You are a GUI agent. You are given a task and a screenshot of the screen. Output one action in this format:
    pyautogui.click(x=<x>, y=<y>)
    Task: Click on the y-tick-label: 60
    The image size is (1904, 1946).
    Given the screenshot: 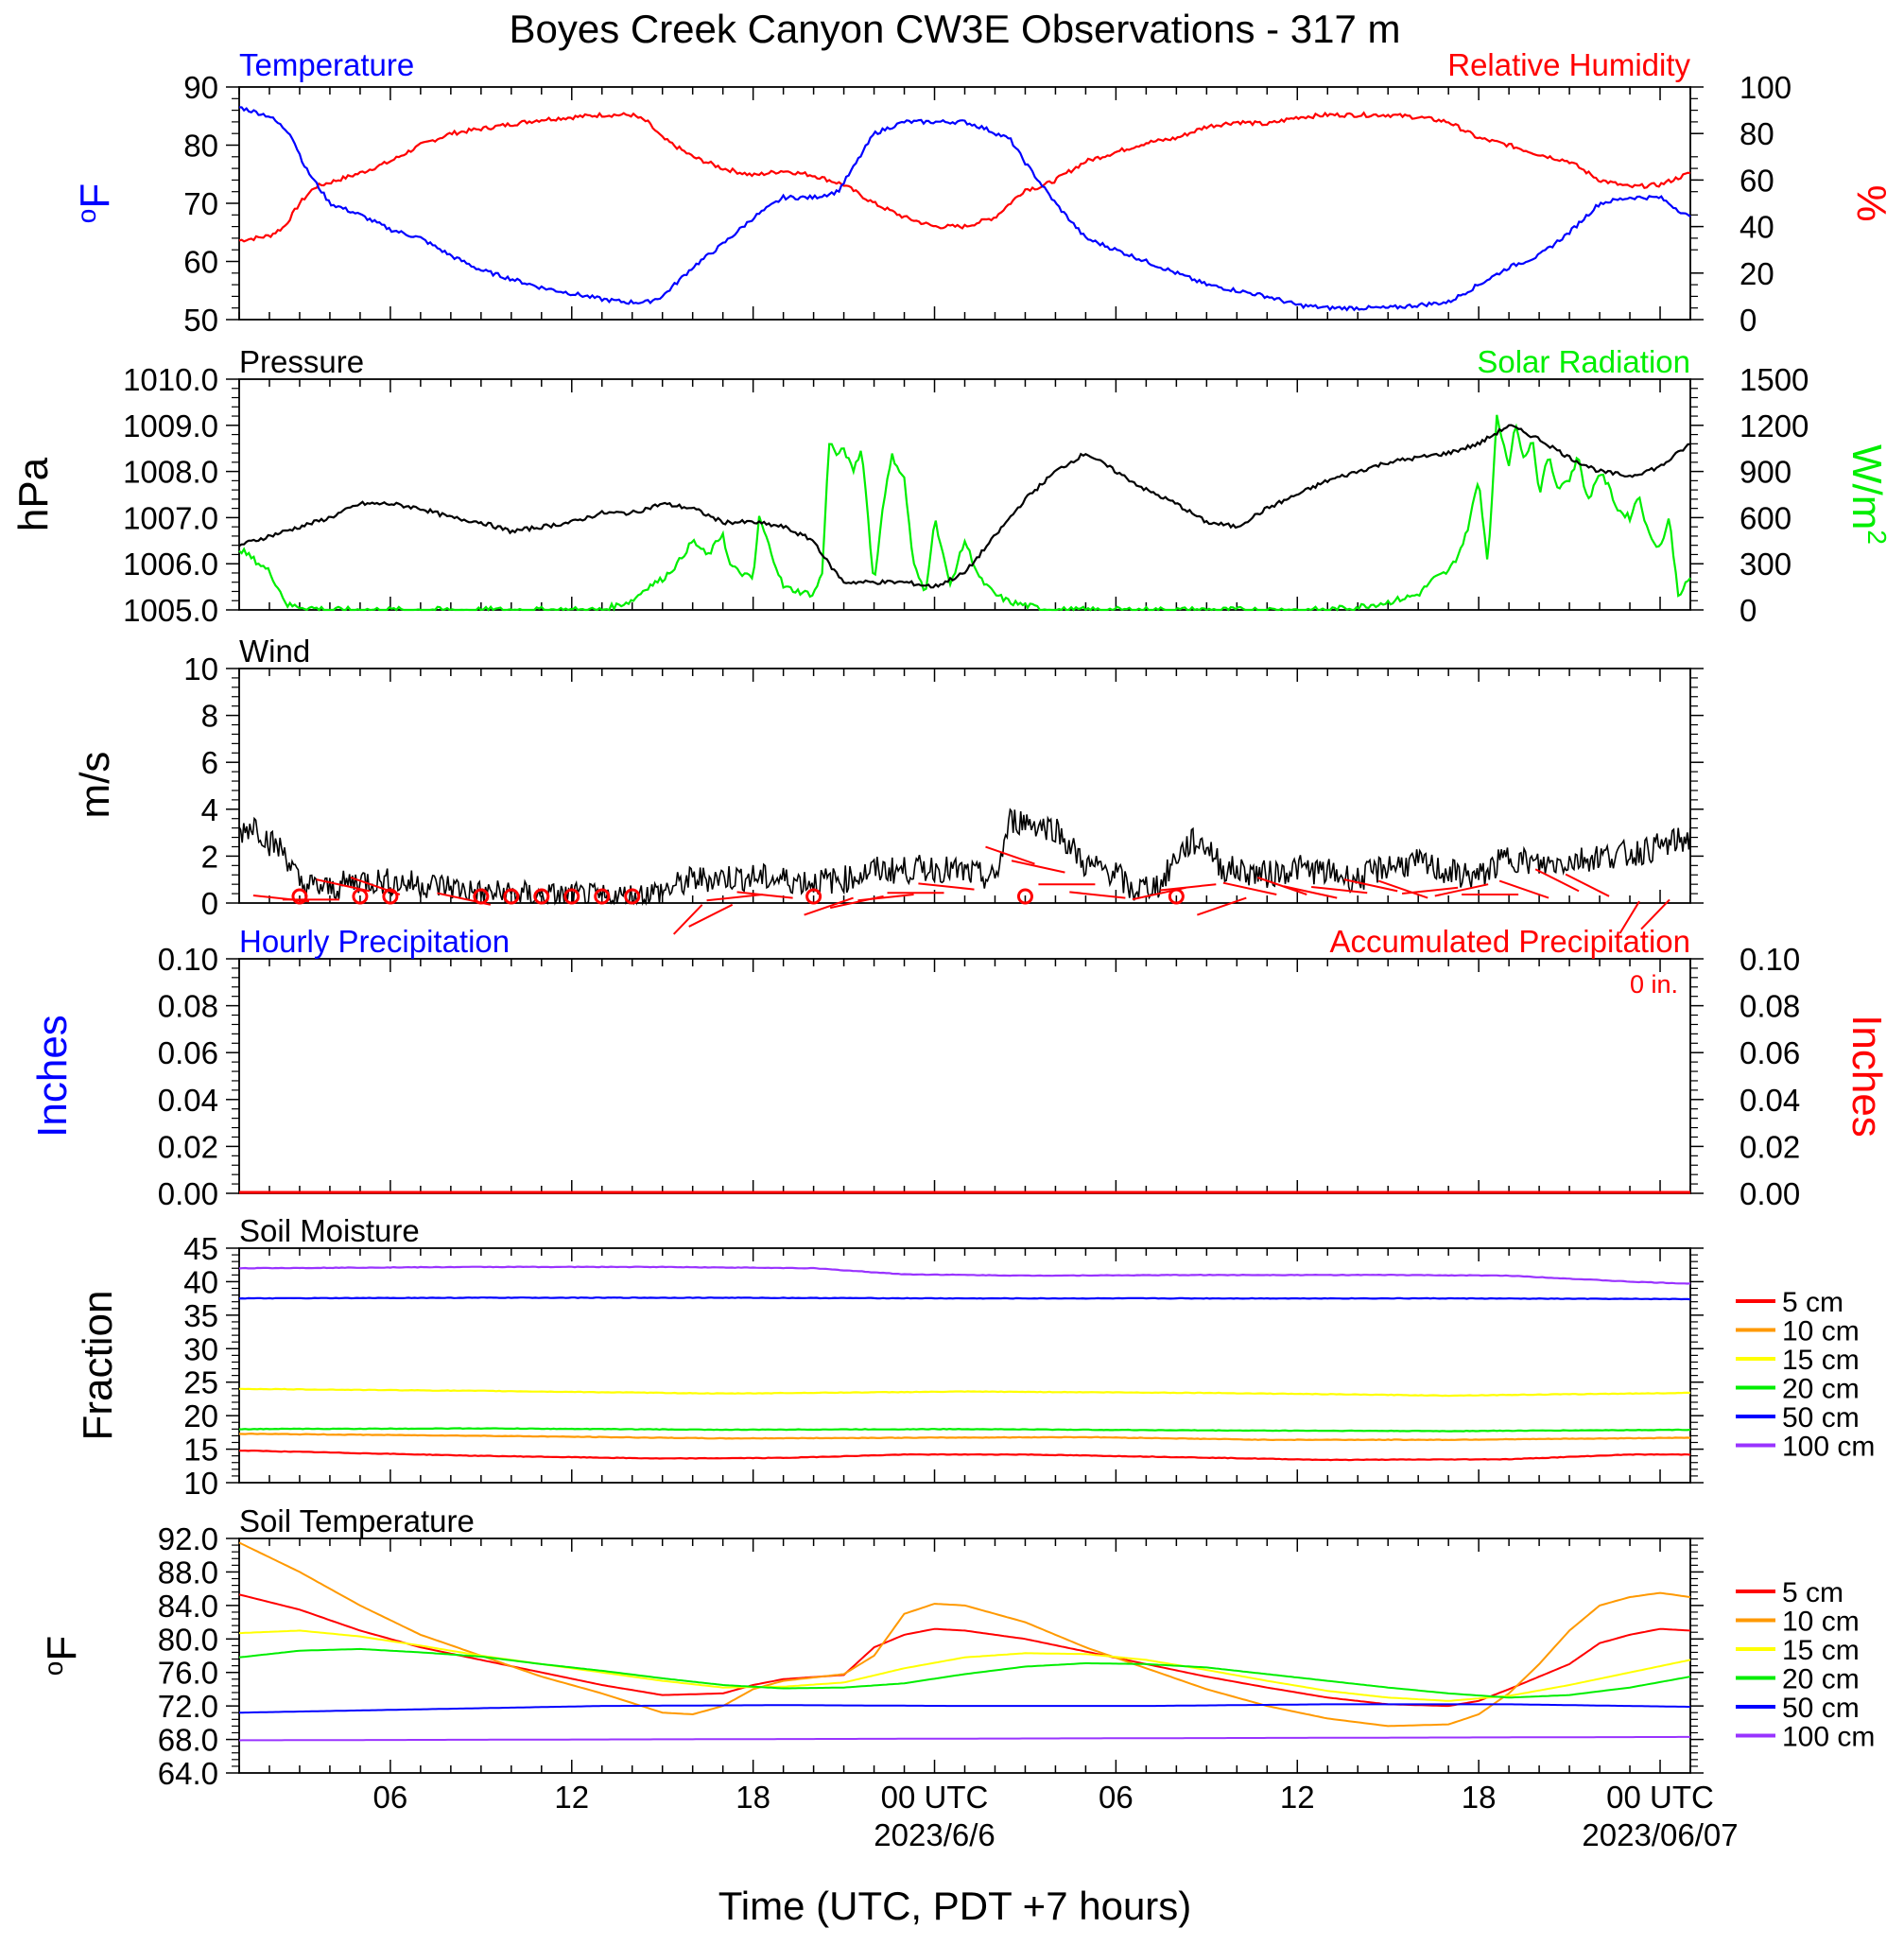 What is the action you would take?
    pyautogui.click(x=200, y=263)
    